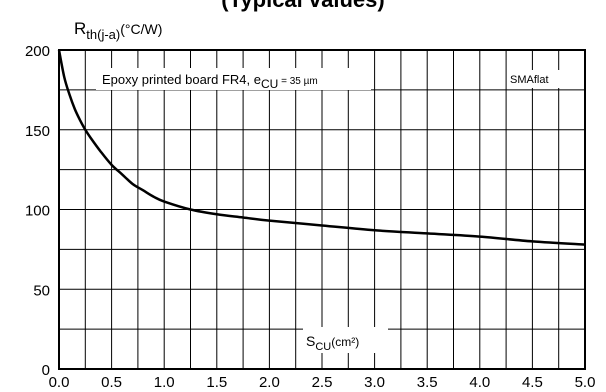 This screenshot has height=392, width=606. Describe the element at coordinates (529, 80) in the screenshot. I see `package-label: SMAflat` at that location.